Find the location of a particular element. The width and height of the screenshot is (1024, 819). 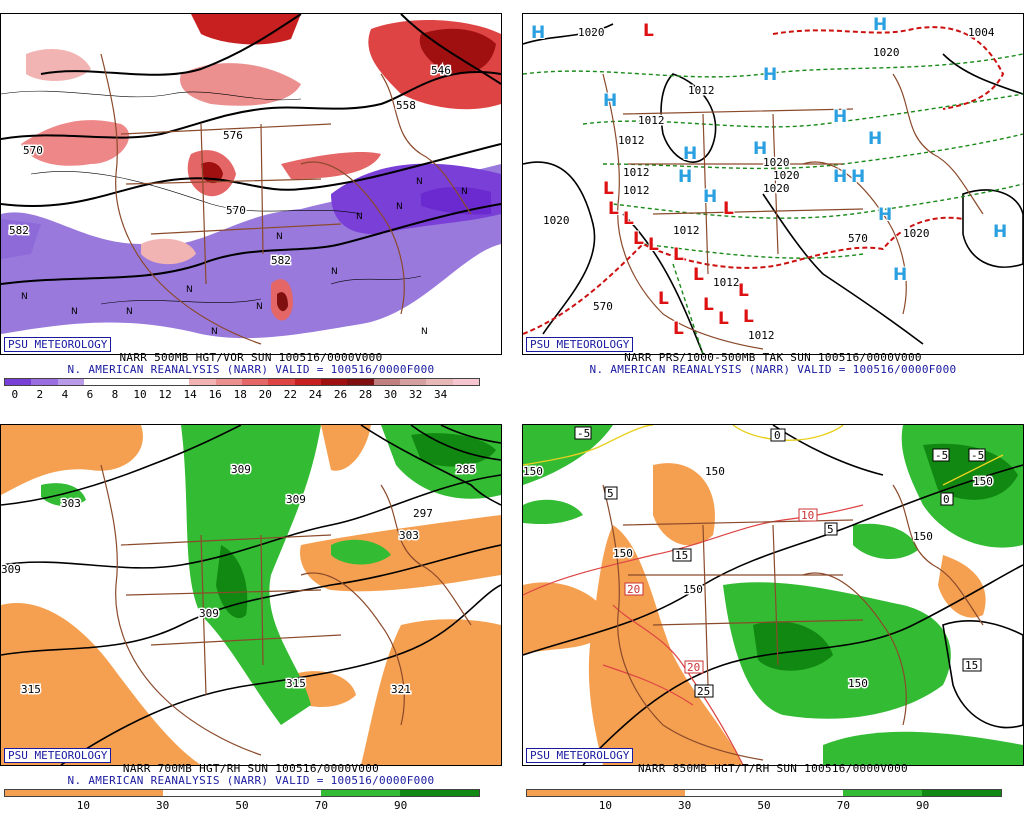

temp-label: 15 is located at coordinates (681, 555).